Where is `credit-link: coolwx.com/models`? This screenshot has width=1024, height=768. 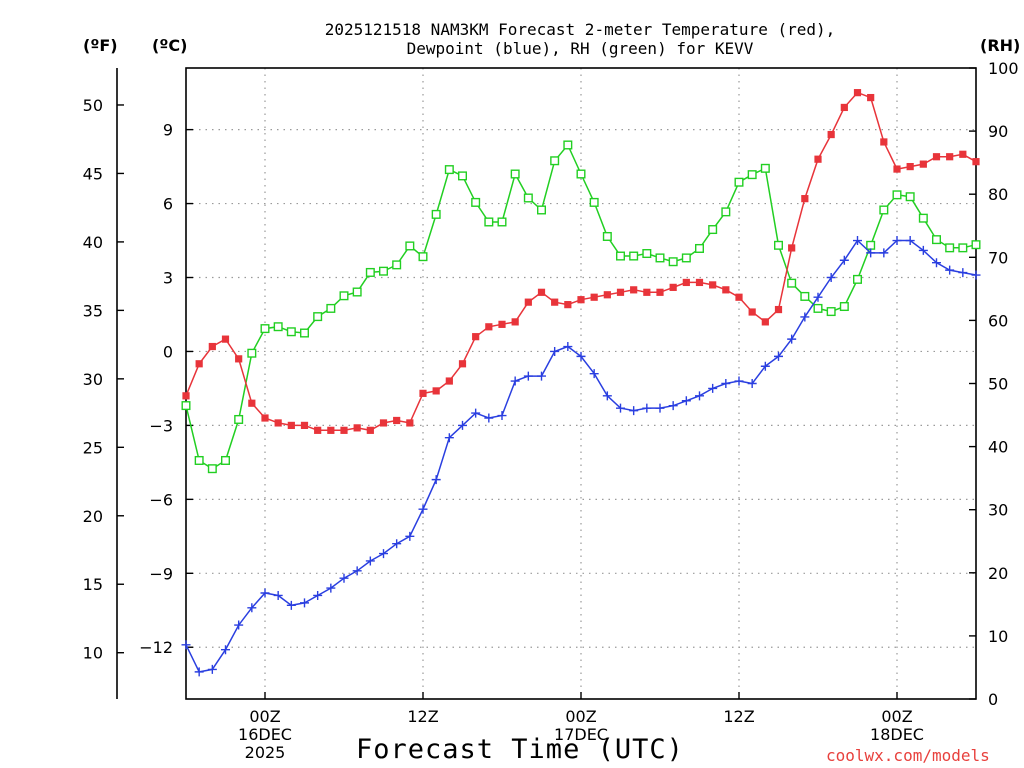 credit-link: coolwx.com/models is located at coordinates (908, 755).